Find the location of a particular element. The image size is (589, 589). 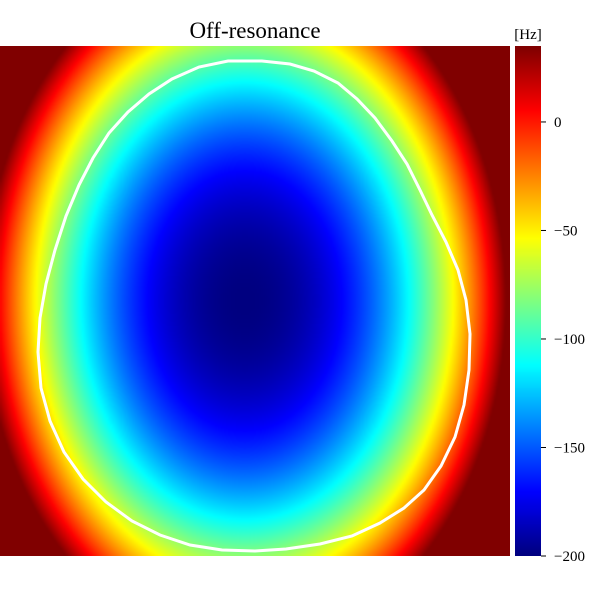

colorbar-ticks: 0 −50 −100 −150 −200 is located at coordinates (563, 340).